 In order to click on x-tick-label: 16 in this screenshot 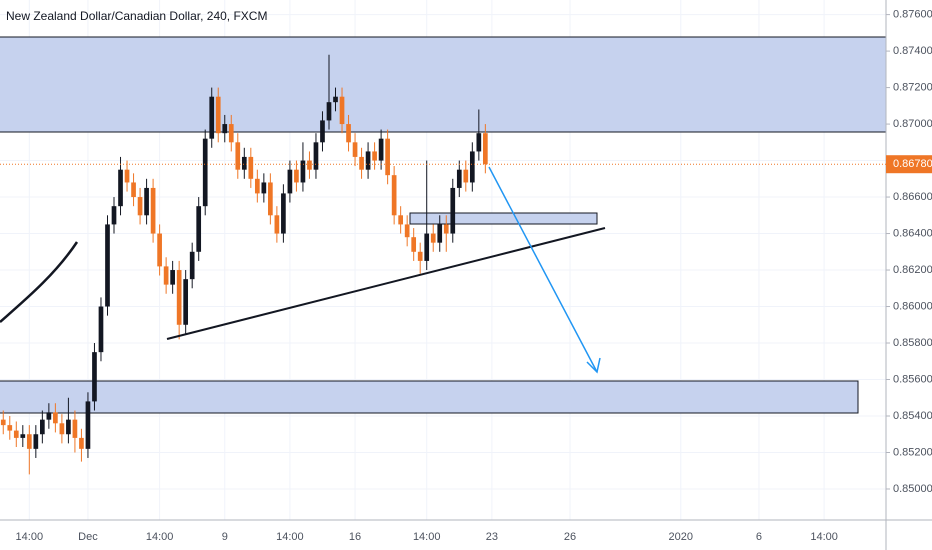, I will do `click(355, 537)`.